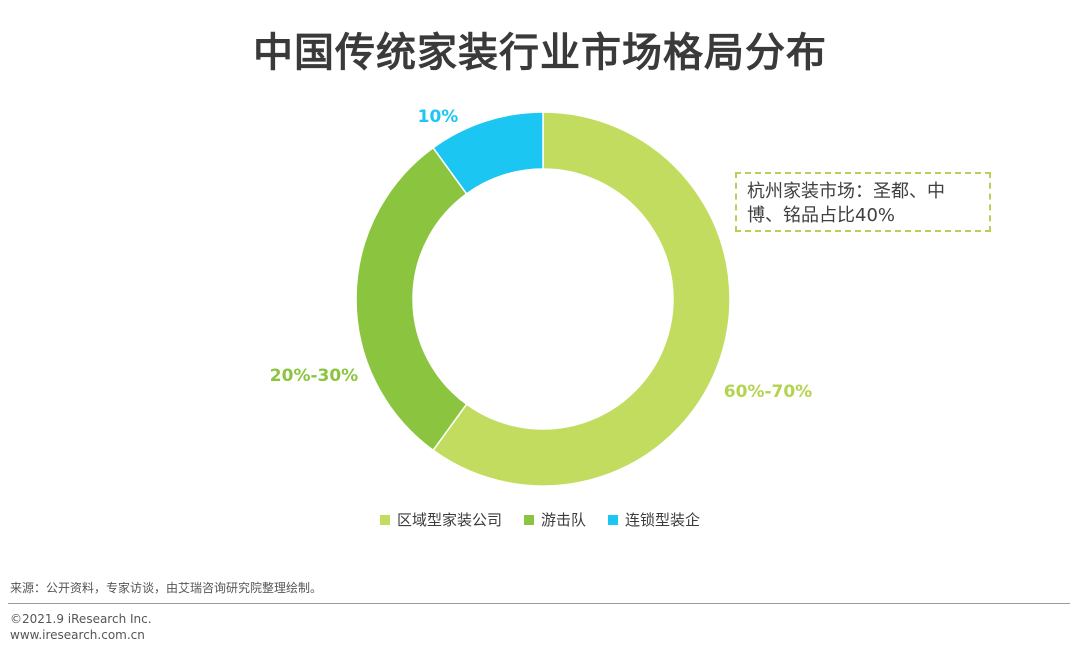 The height and width of the screenshot is (649, 1080). What do you see at coordinates (314, 376) in the screenshot?
I see `slice-label-guerrilla: 20%-30%` at bounding box center [314, 376].